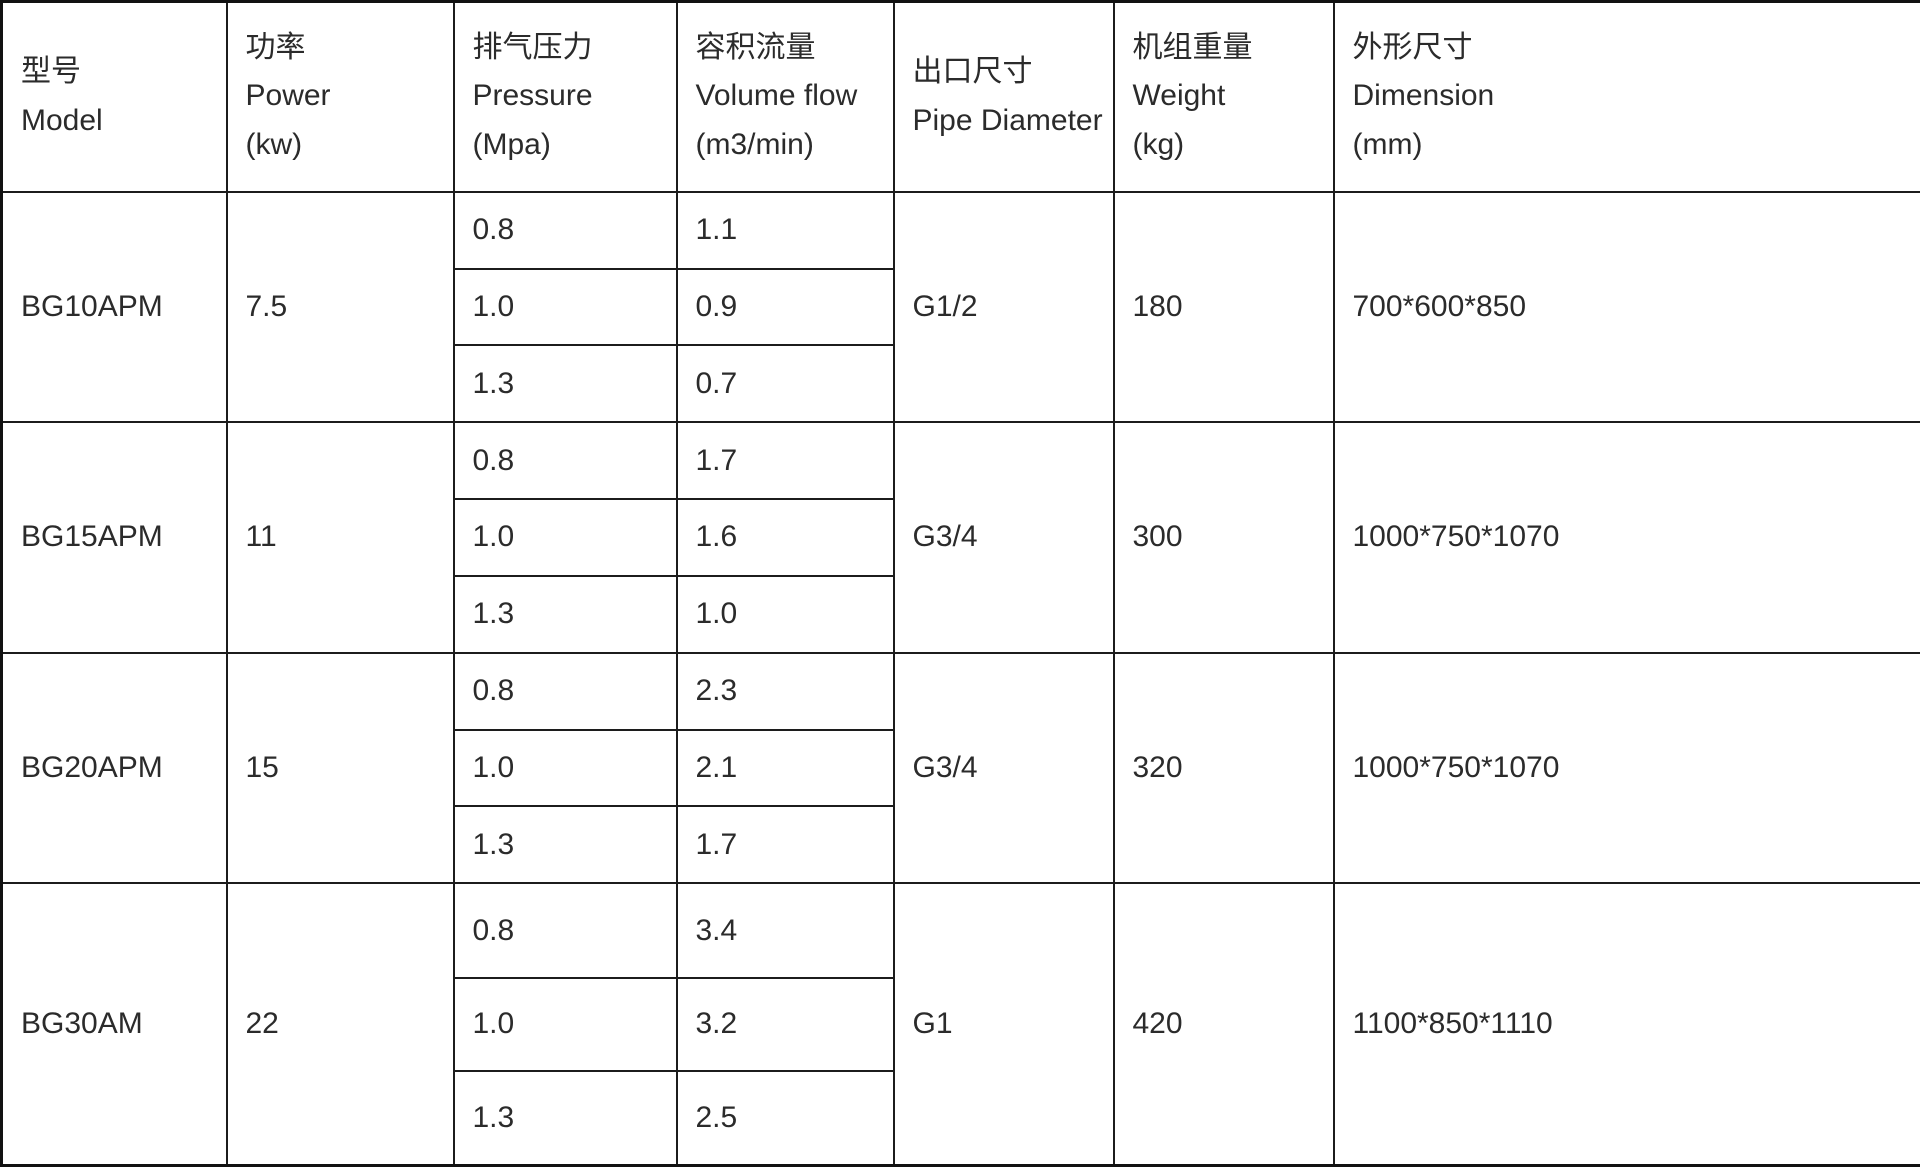 This screenshot has height=1167, width=1920. I want to click on column-header-weight-en: Weight, so click(1179, 96).